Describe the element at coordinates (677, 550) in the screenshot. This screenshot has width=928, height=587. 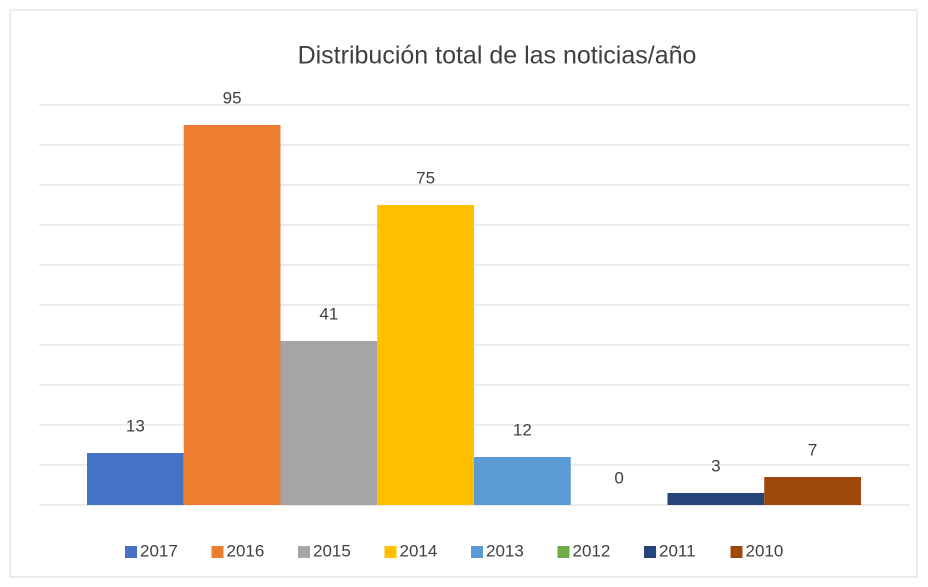
I see `legend-label: 2011` at that location.